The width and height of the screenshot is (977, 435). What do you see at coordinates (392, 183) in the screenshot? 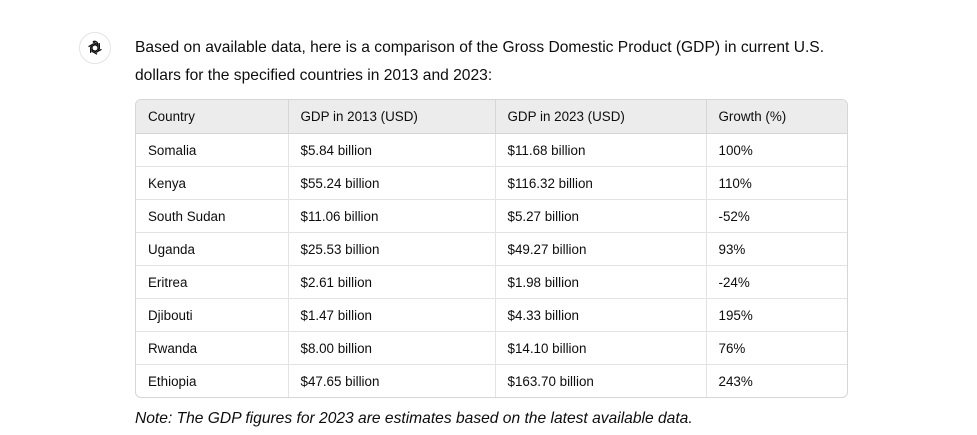
I see `cell-gdp-2013: $55.24 billion` at bounding box center [392, 183].